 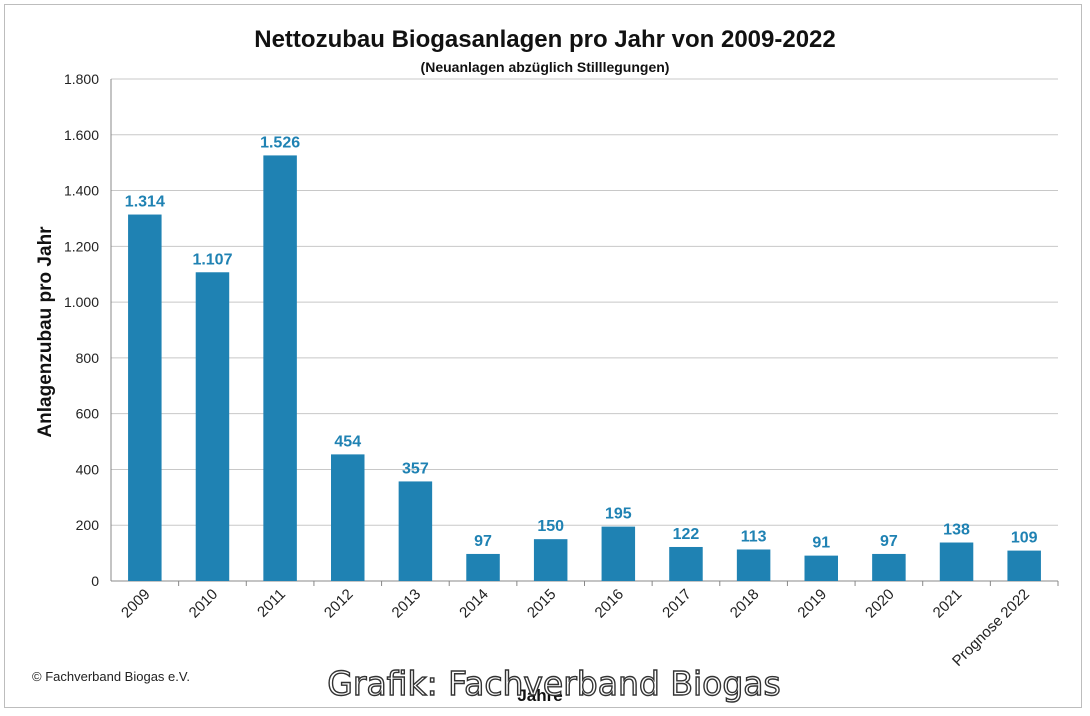 I want to click on y-tick-label: 600, so click(x=88, y=414).